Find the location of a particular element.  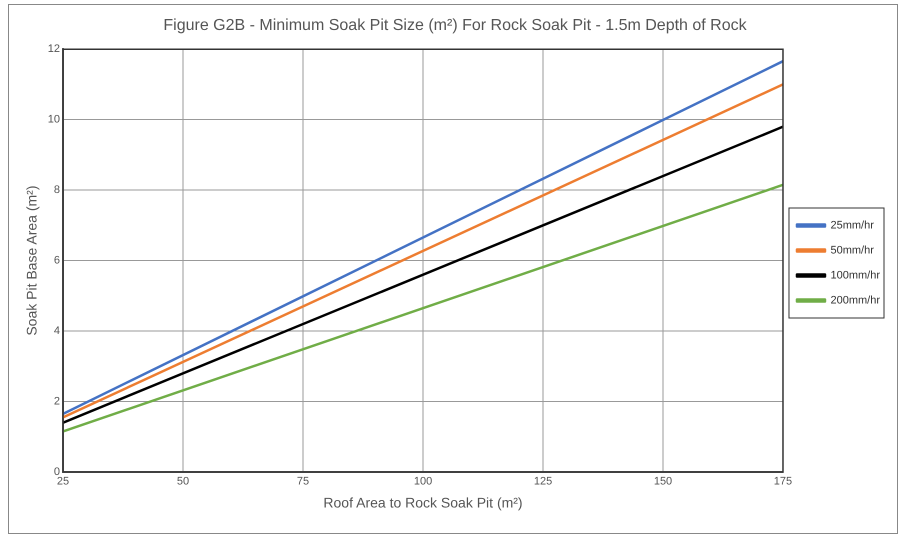

x-tick-label: 75 is located at coordinates (303, 482).